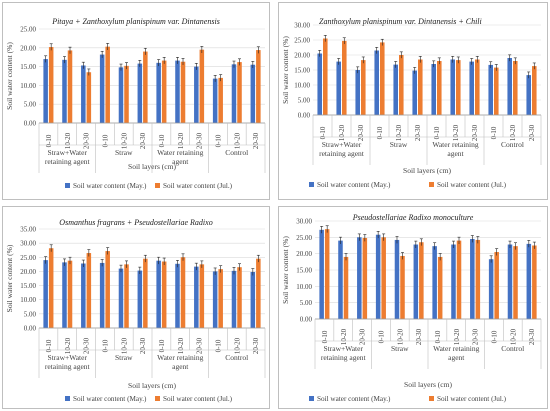 The image size is (550, 411). Describe the element at coordinates (455, 144) in the screenshot. I see `group-label: Water retaining` at that location.